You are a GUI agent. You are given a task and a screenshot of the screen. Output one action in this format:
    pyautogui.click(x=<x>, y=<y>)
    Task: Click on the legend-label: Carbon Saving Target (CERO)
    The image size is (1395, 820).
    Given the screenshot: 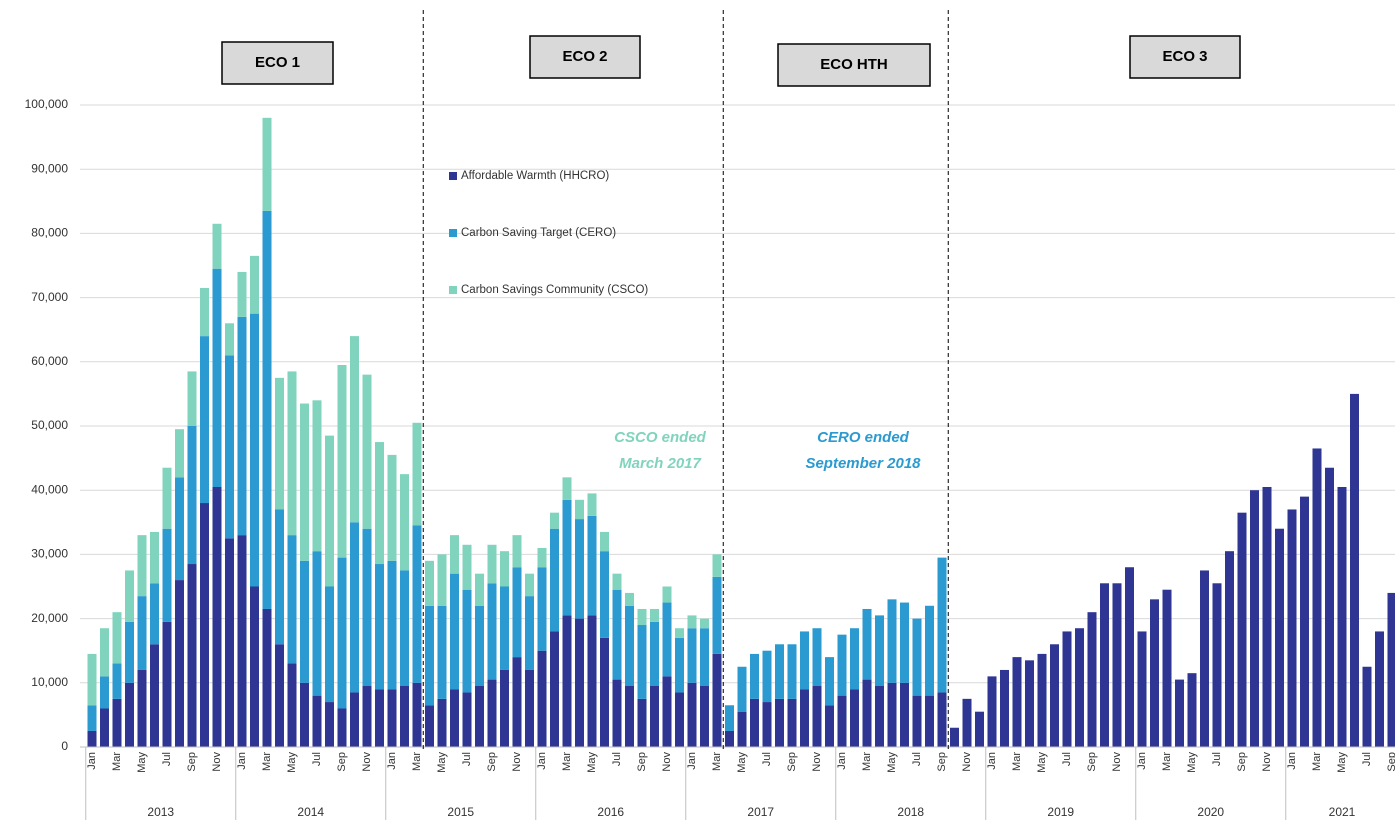 What is the action you would take?
    pyautogui.click(x=538, y=233)
    